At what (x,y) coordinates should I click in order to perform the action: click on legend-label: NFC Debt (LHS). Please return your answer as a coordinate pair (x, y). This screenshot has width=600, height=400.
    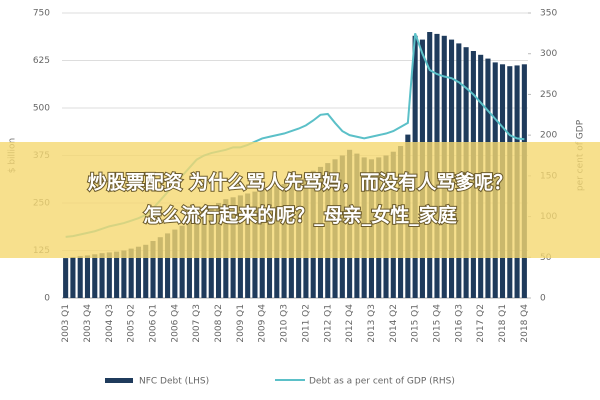
    Looking at the image, I should click on (174, 382).